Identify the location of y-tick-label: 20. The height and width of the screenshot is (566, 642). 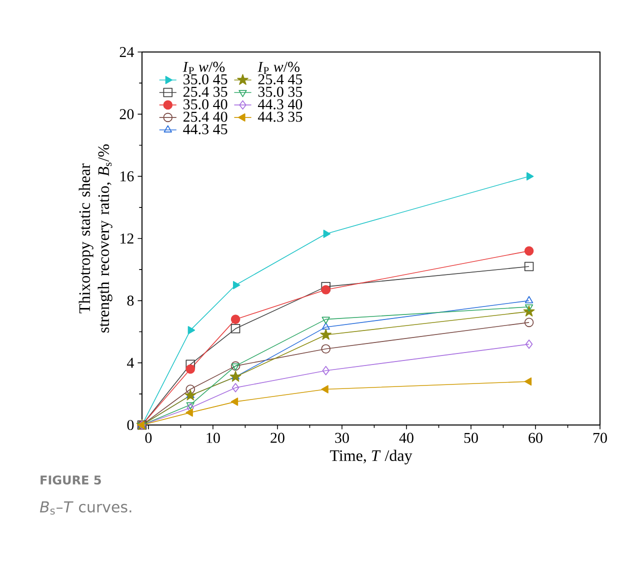
(127, 114).